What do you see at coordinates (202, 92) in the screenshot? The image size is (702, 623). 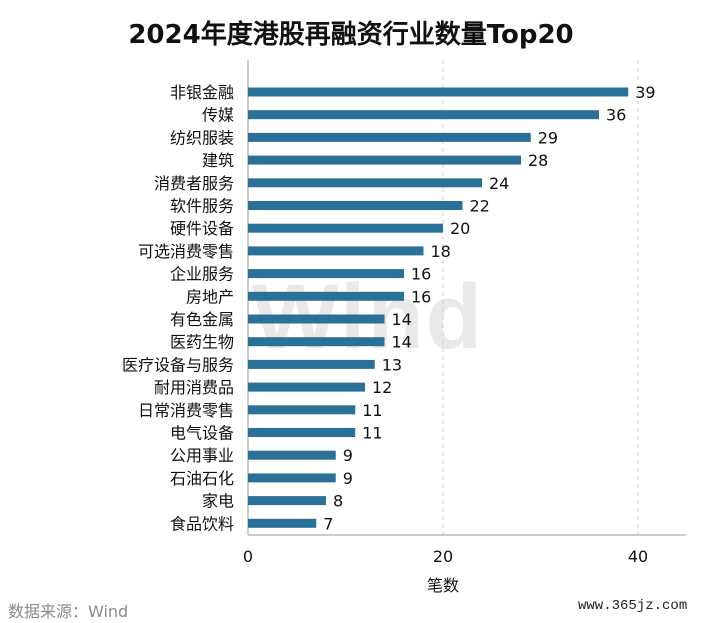 I see `category-label: 非银金融` at bounding box center [202, 92].